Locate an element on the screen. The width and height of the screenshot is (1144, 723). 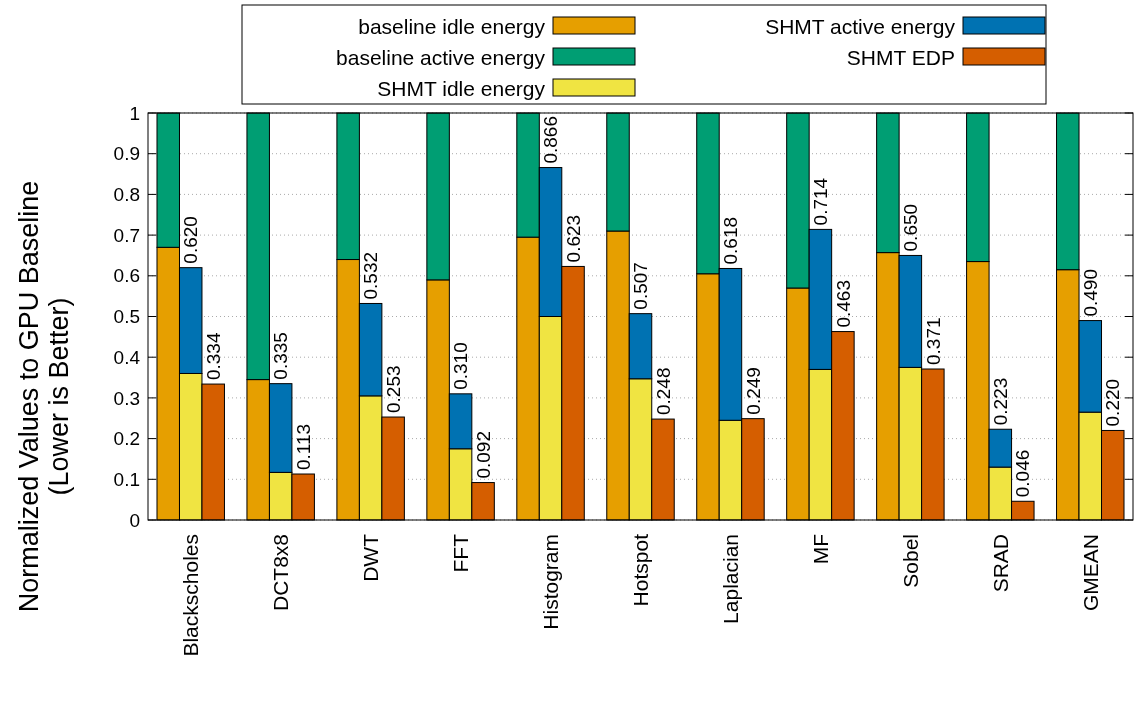
total-label: 0.371 is located at coordinates (933, 341).